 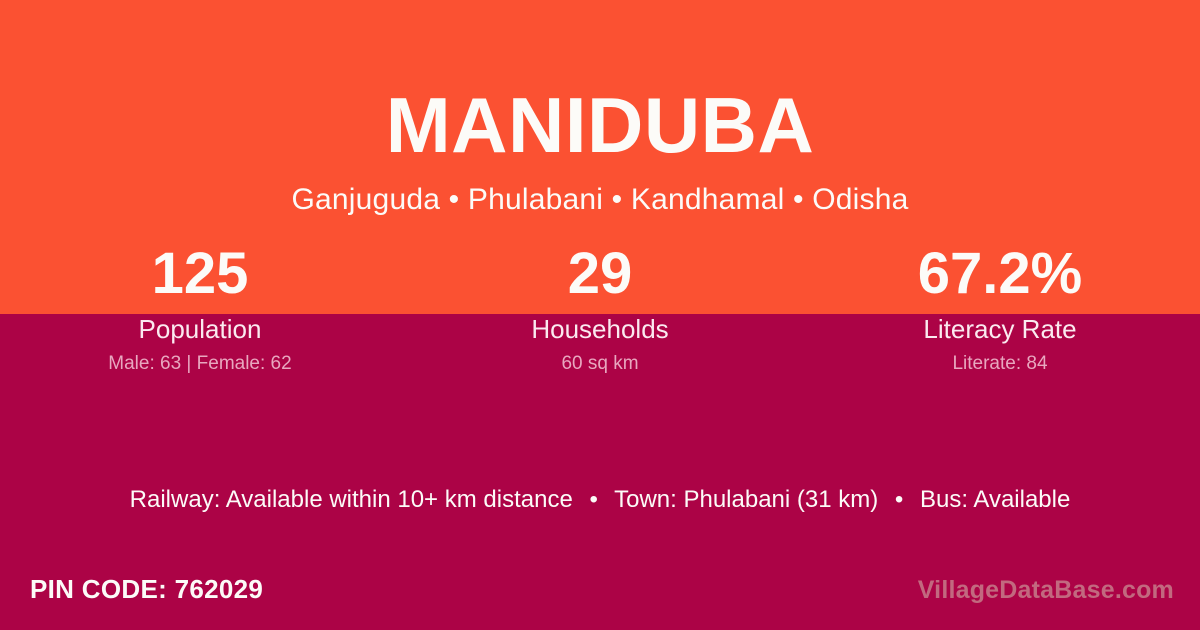 I want to click on stat-label-households: Households, so click(x=600, y=329).